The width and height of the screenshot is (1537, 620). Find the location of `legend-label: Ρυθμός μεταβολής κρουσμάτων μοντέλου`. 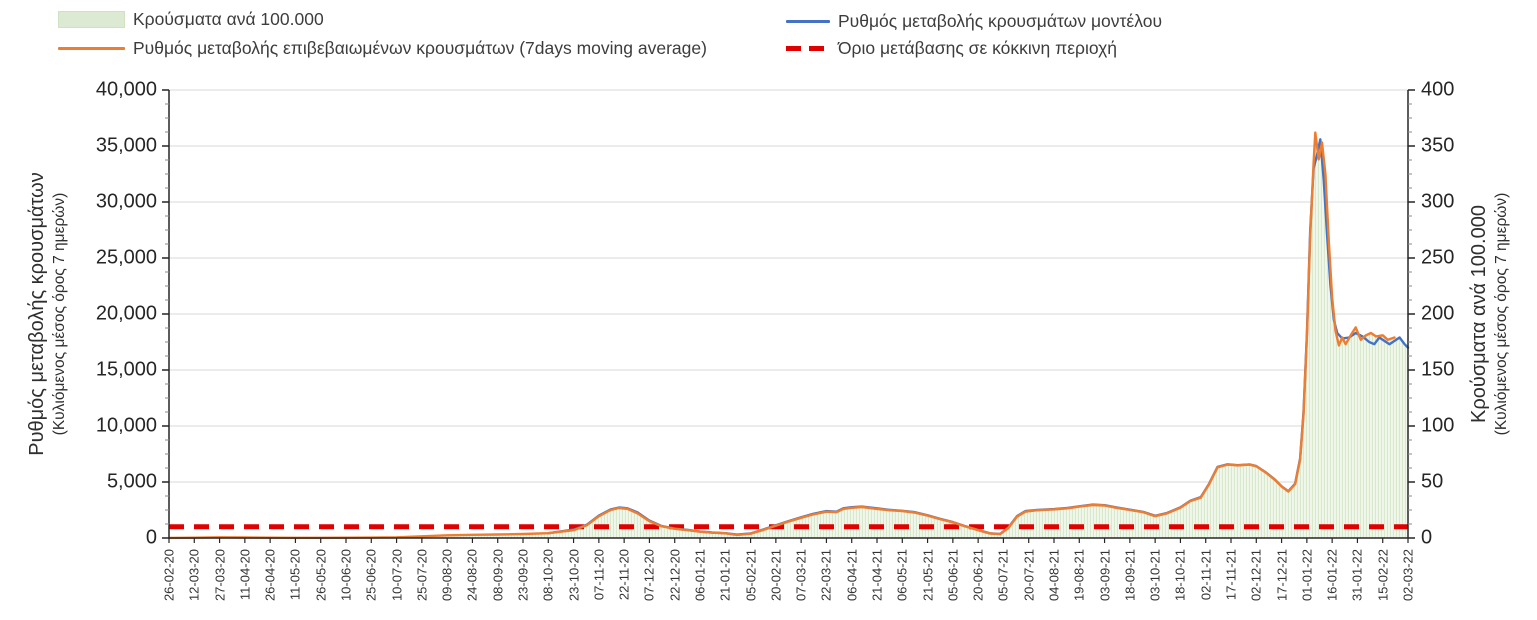

legend-label: Ρυθμός μεταβολής κρουσμάτων μοντέλου is located at coordinates (1000, 21).